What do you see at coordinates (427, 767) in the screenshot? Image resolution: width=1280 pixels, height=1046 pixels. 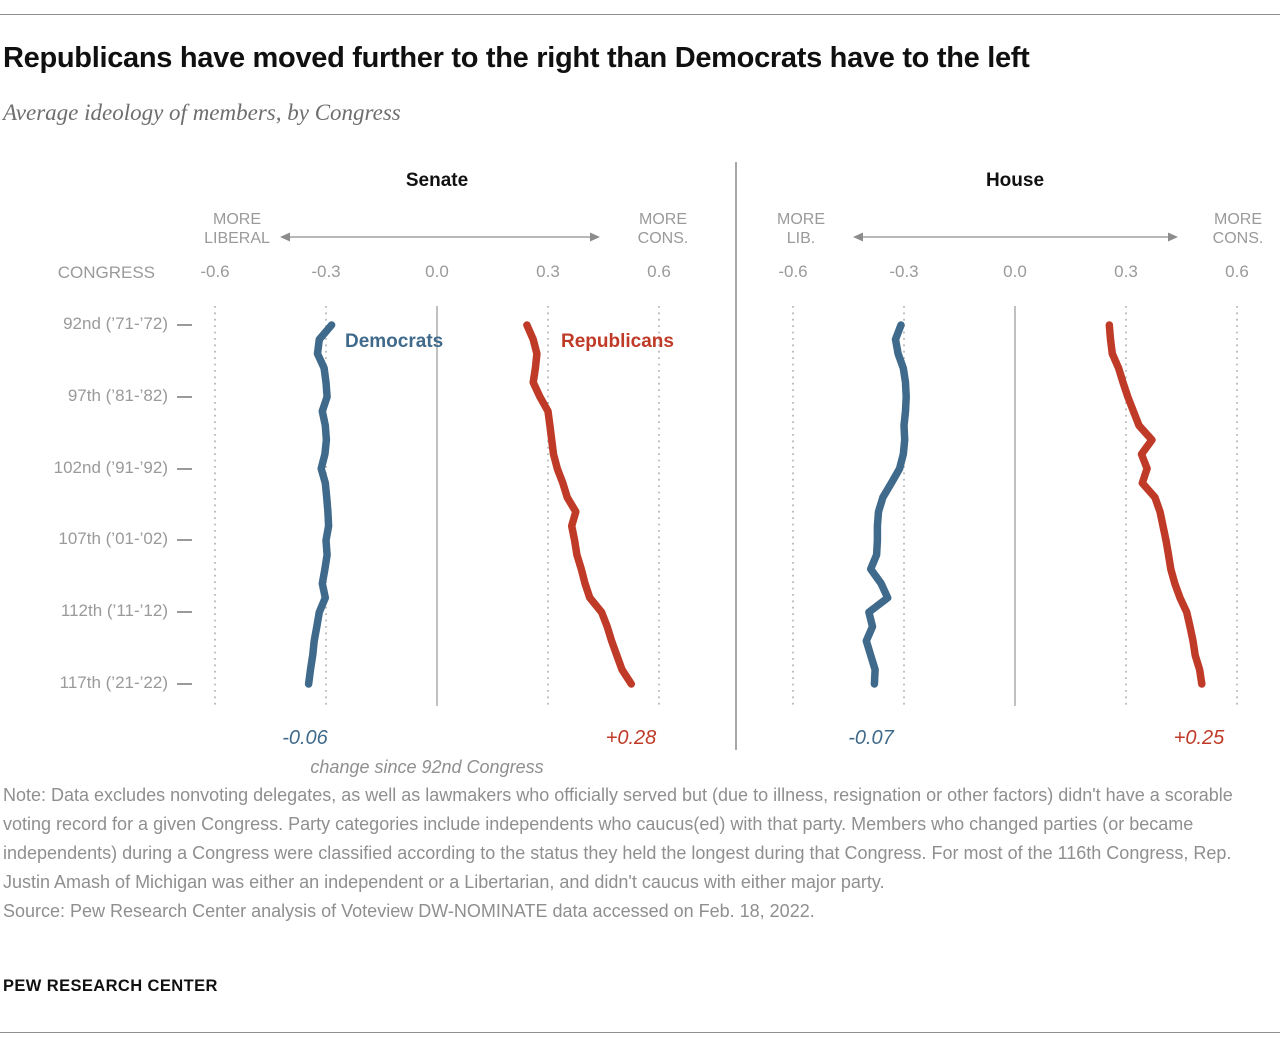 I see `change-caption: change since 92nd Congress` at bounding box center [427, 767].